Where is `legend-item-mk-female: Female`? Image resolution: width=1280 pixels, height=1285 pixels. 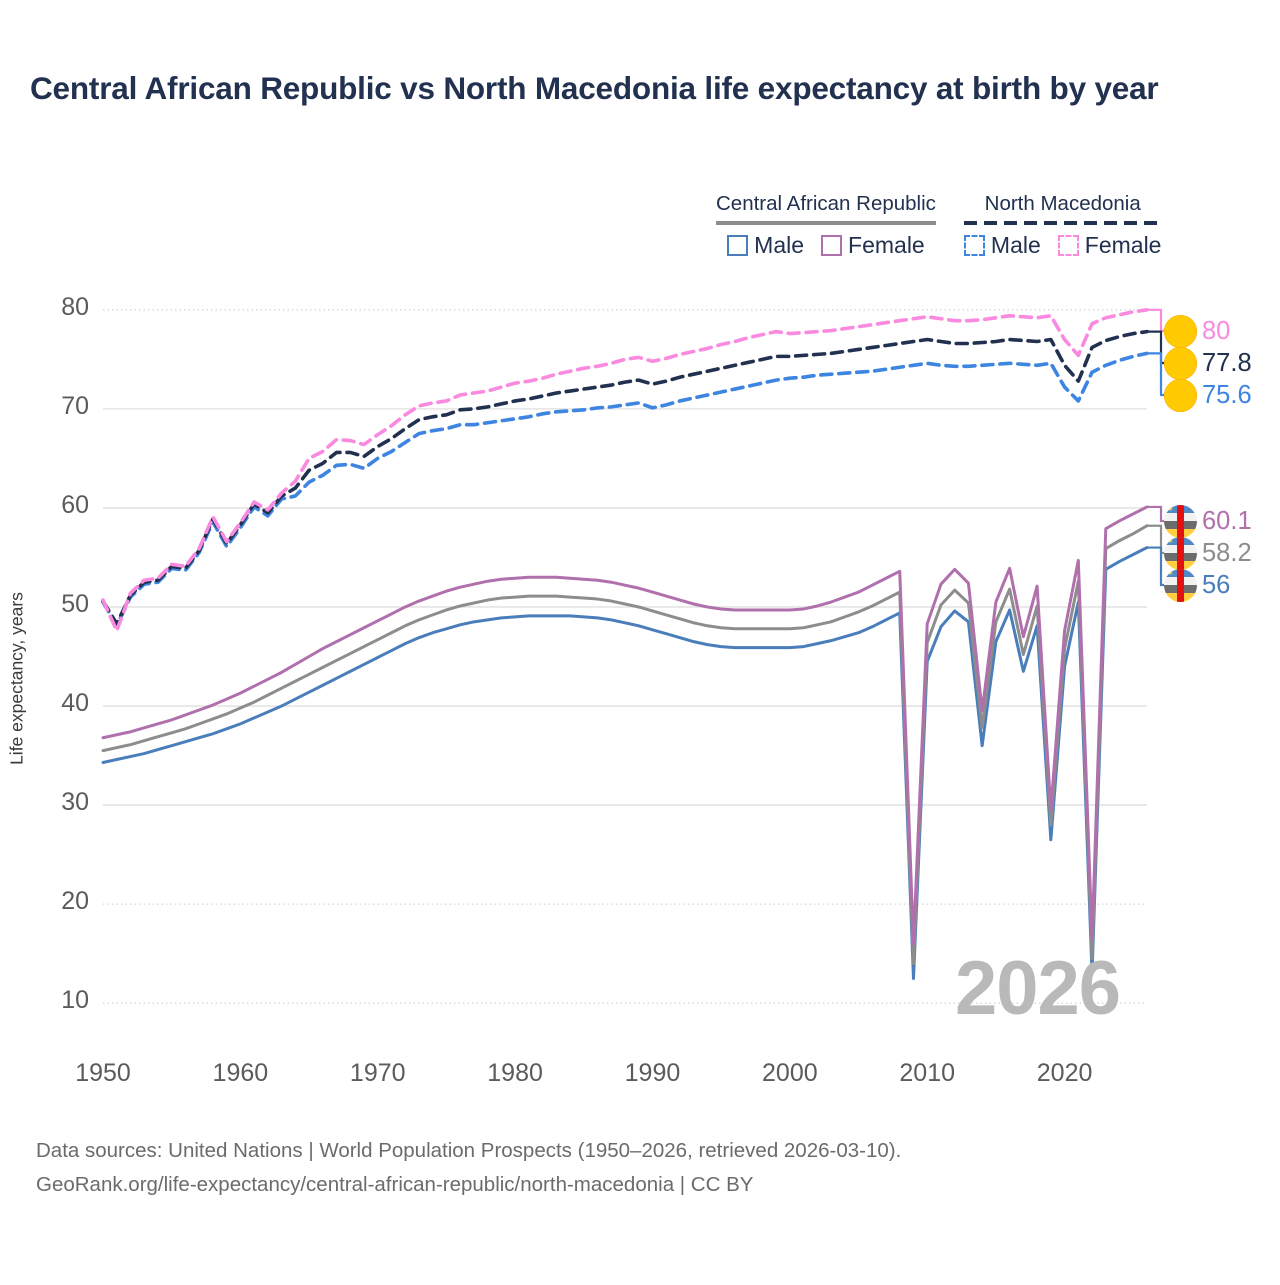 legend-item-mk-female: Female is located at coordinates (1109, 245).